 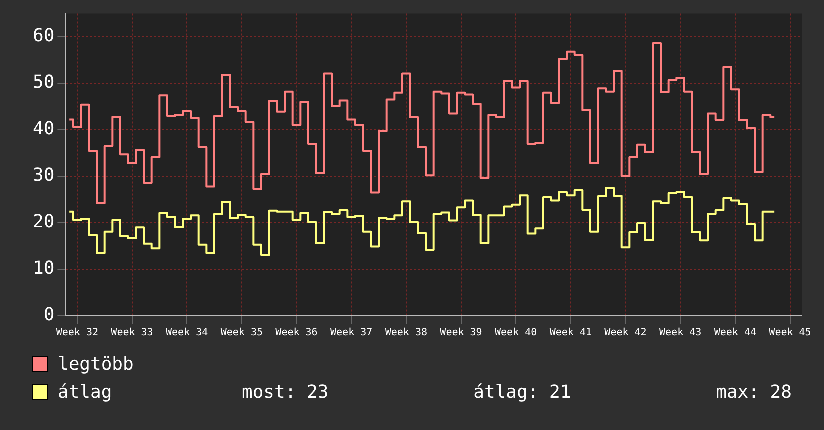 I want to click on y-tick-label: 20, so click(x=43, y=222).